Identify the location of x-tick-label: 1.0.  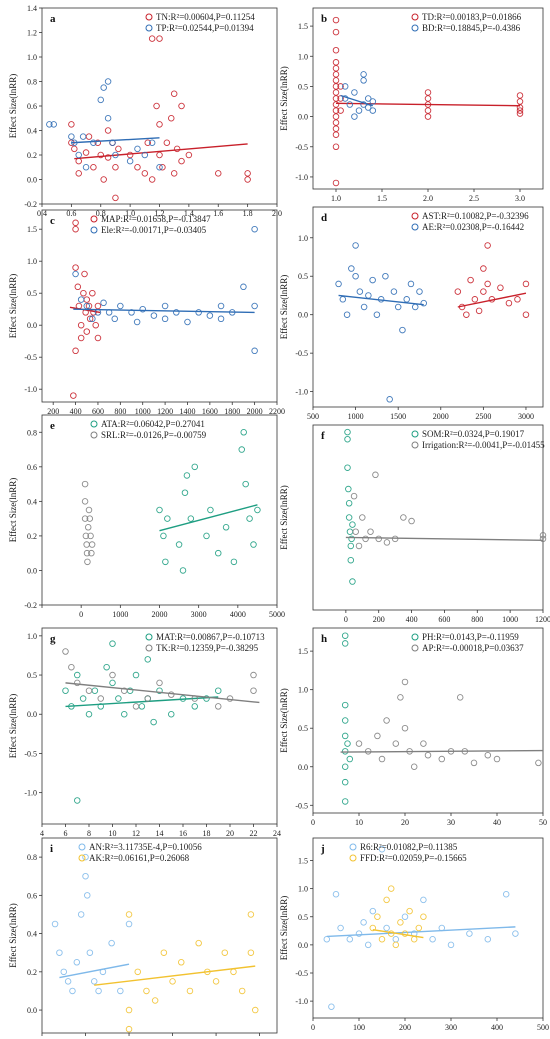
(336, 198).